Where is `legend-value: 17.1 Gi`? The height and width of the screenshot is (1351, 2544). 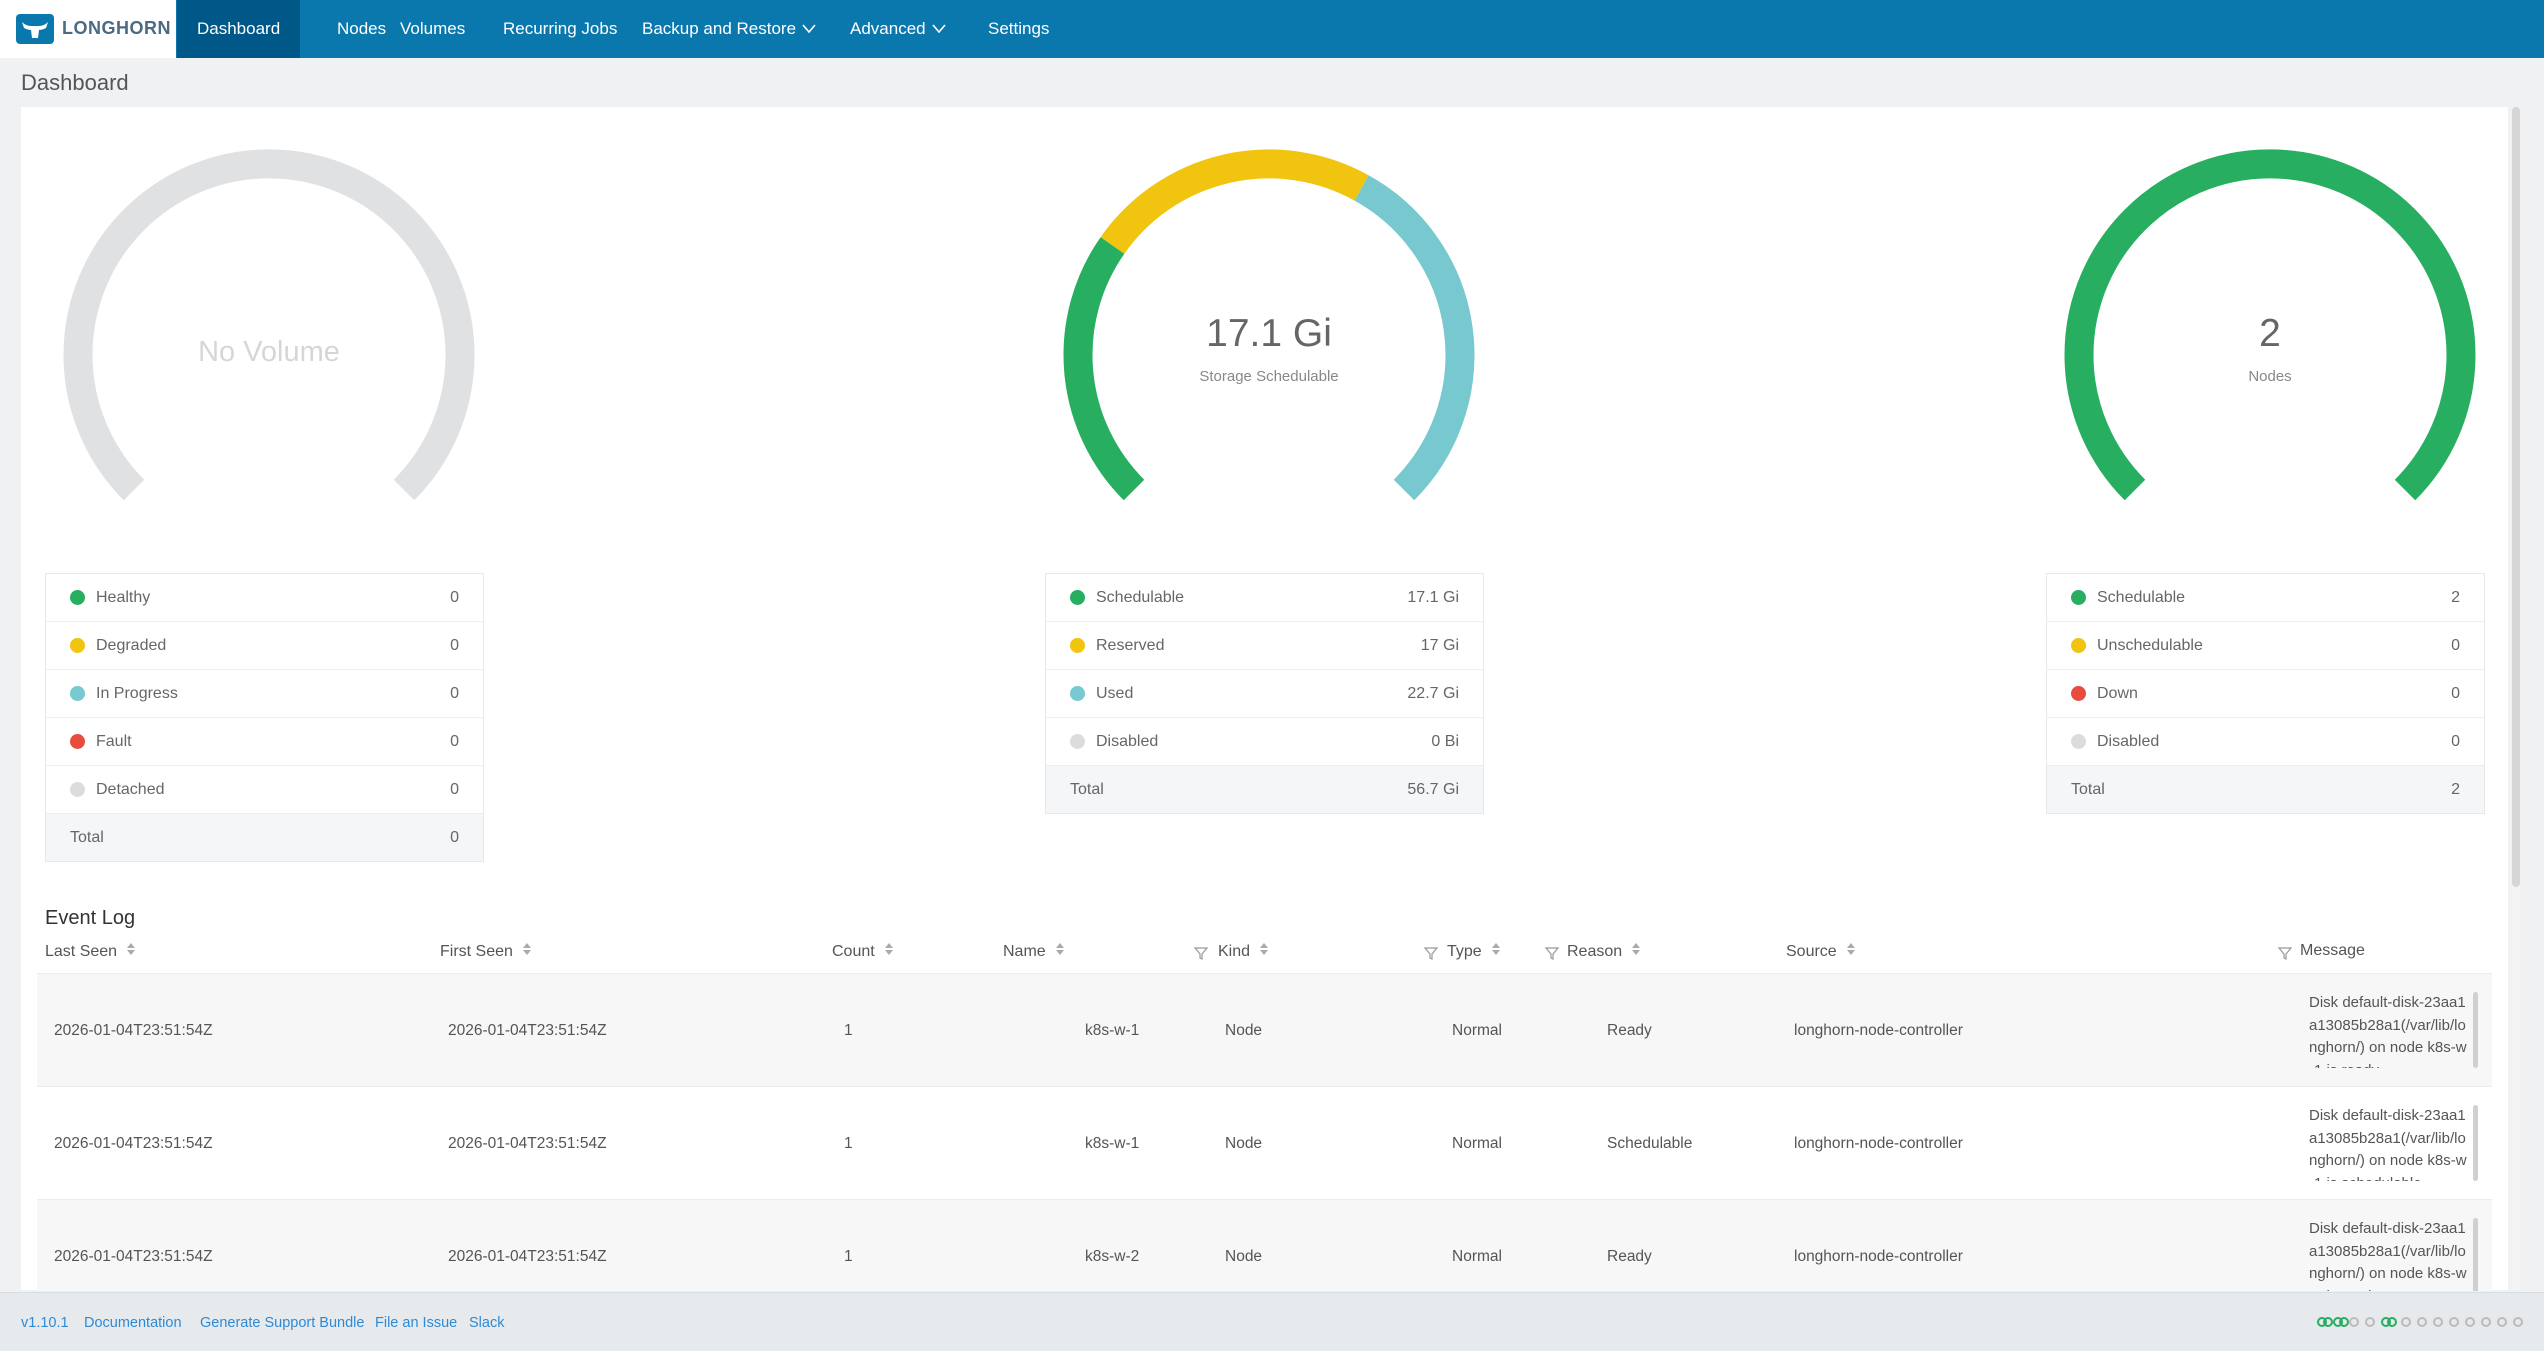
legend-value: 17.1 Gi is located at coordinates (1433, 598).